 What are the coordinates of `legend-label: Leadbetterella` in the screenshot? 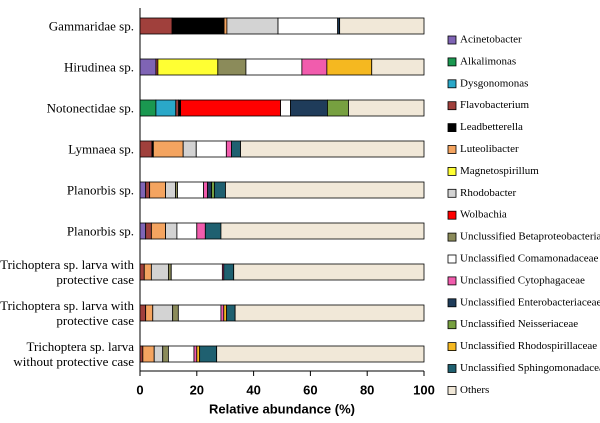 It's located at (491, 127).